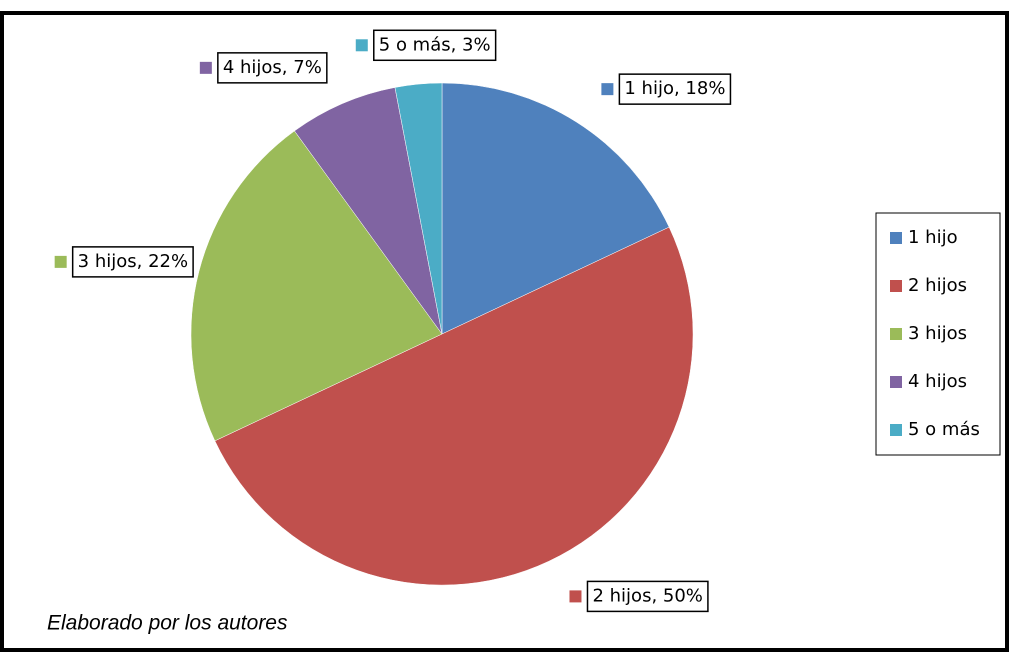 Image resolution: width=1009 pixels, height=652 pixels. What do you see at coordinates (167, 623) in the screenshot?
I see `annotation: Elaborado por los autores` at bounding box center [167, 623].